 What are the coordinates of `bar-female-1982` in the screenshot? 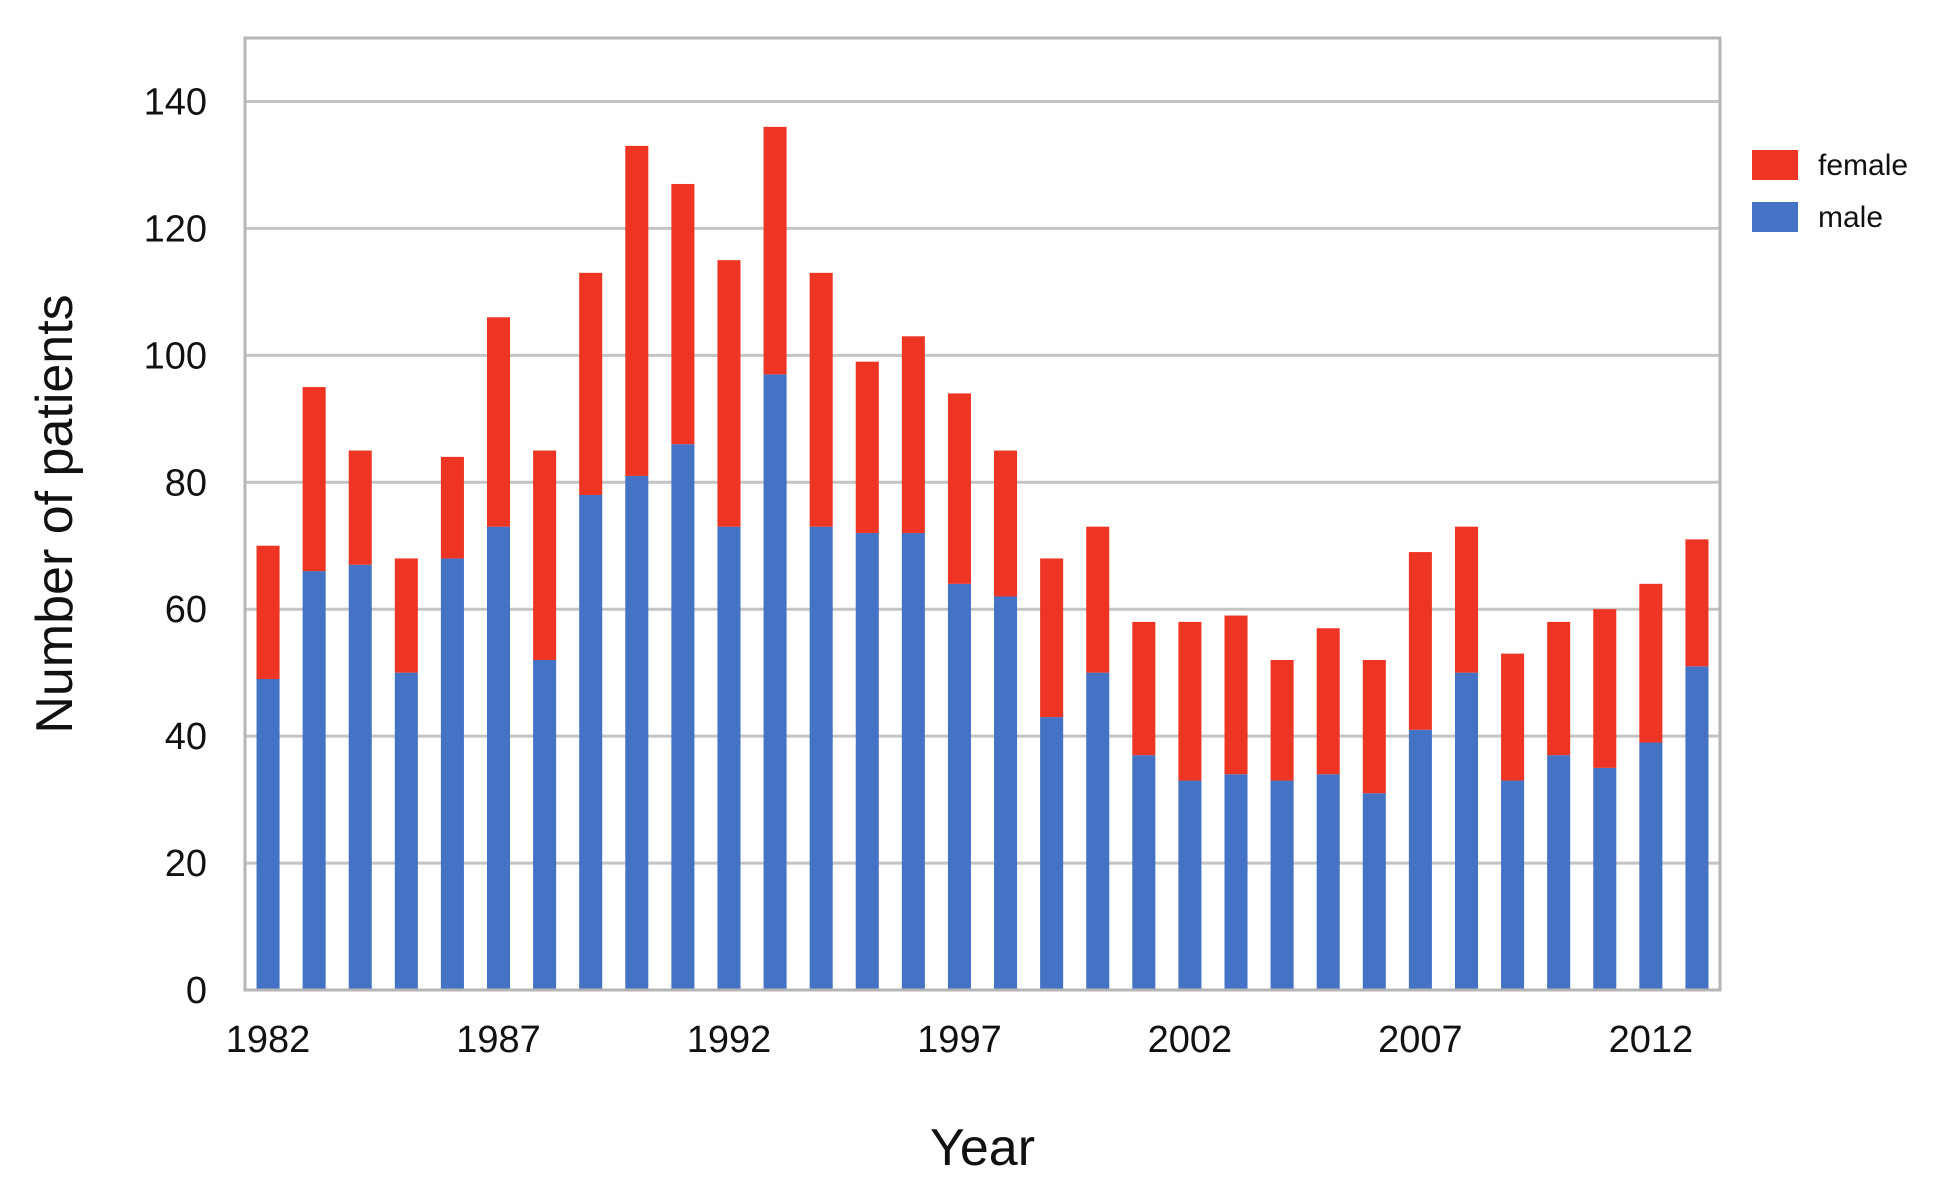 It's located at (268, 612).